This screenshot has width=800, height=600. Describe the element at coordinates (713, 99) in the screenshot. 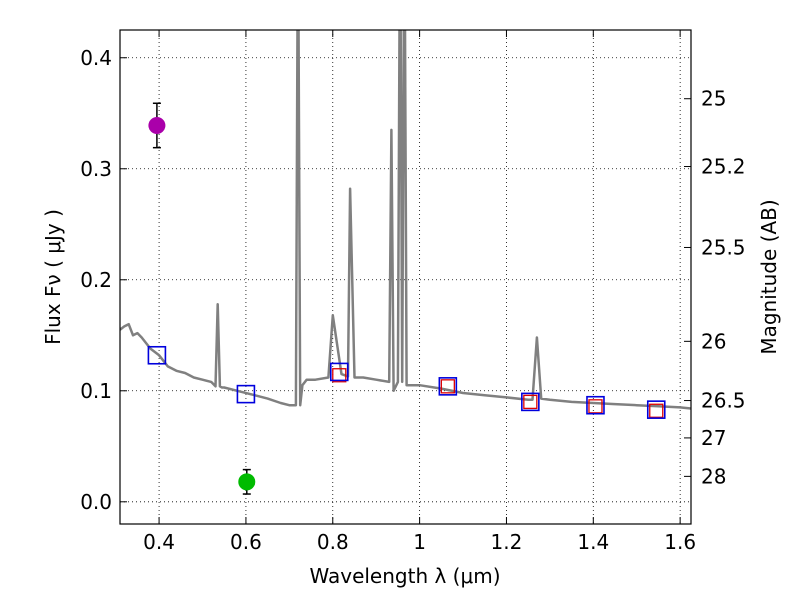

I see `mag-tick-label: 25` at that location.